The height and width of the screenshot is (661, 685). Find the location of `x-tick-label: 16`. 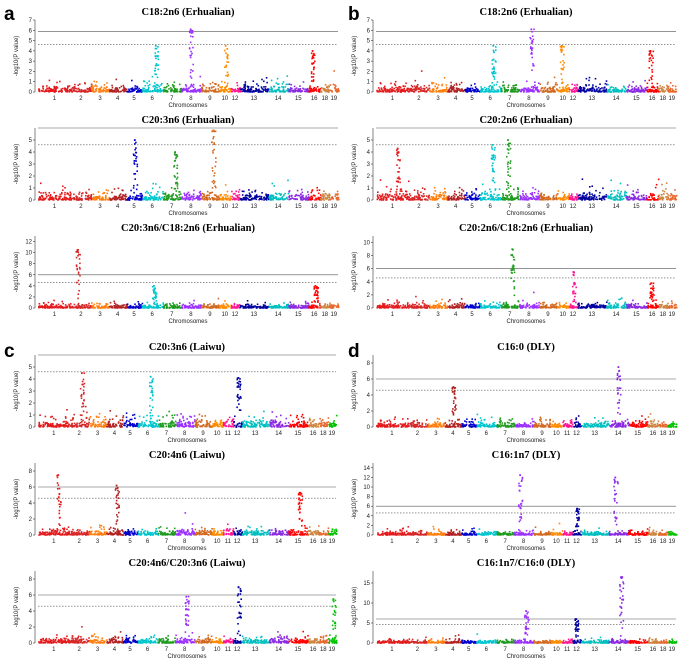

x-tick-label: 16 is located at coordinates (314, 99).